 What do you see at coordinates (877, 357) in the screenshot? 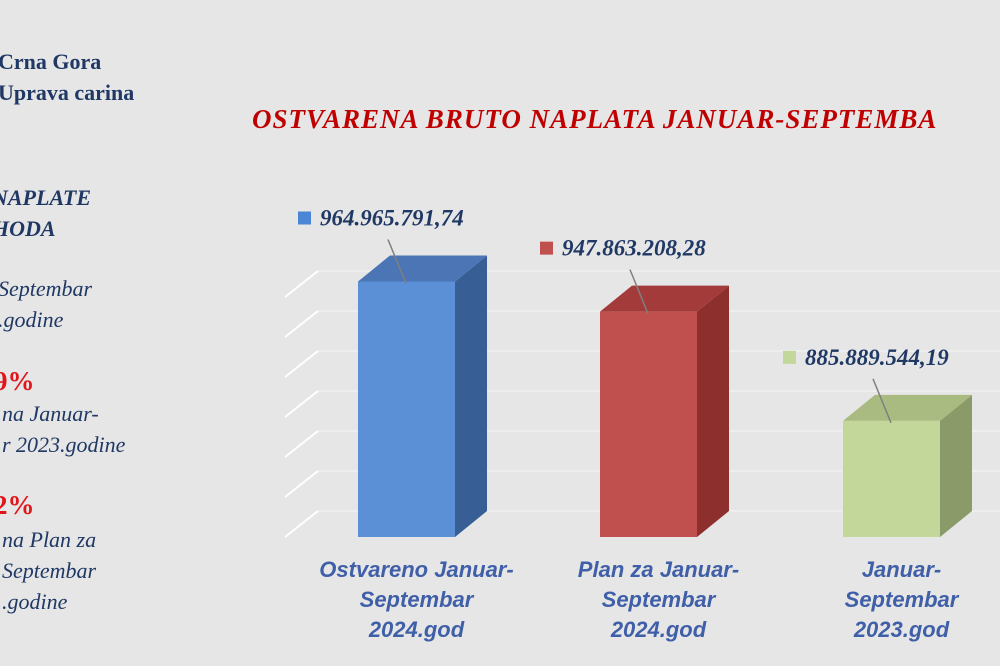
I see `data-label: 885.889.544,19` at bounding box center [877, 357].